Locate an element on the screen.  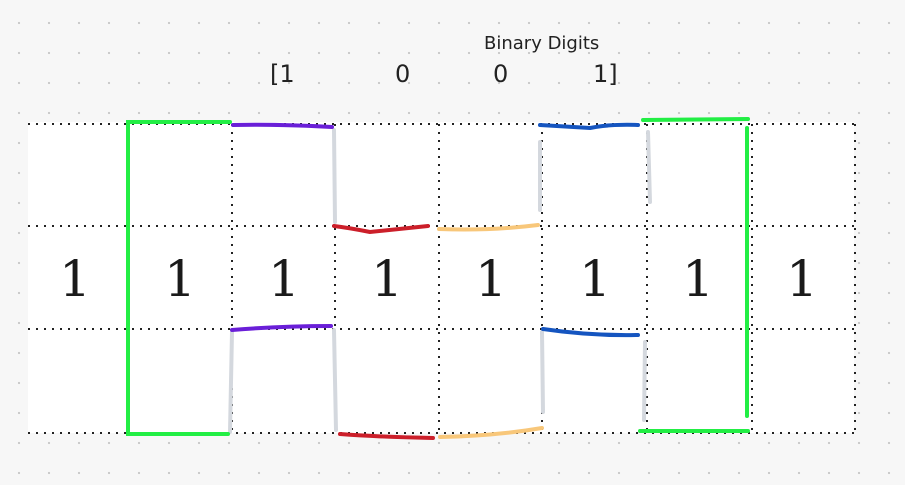
purple-top is located at coordinates (282, 125).